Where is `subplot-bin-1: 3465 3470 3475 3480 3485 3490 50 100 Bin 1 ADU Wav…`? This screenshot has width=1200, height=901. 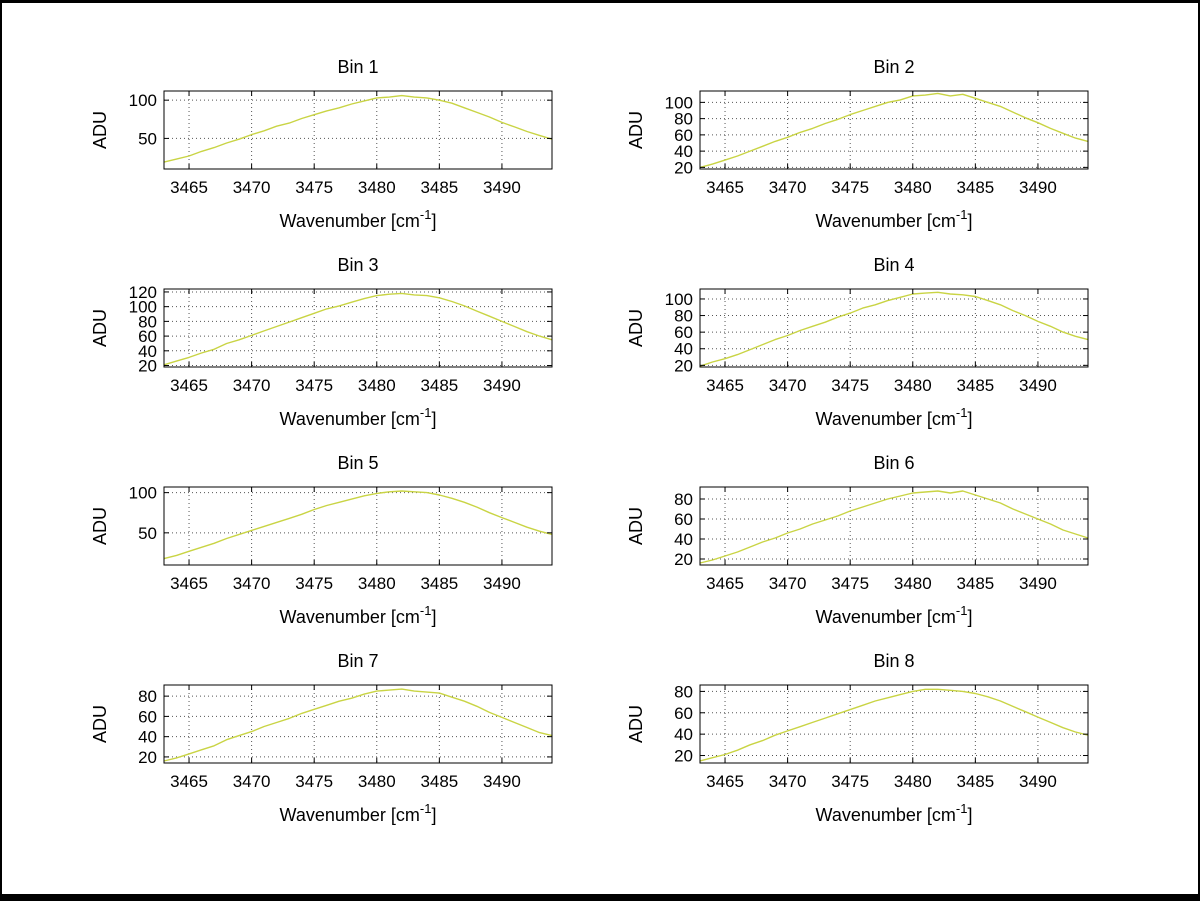 subplot-bin-1: 3465 3470 3475 3480 3485 3490 50 100 Bin 1 ADU Wav… is located at coordinates (334, 142).